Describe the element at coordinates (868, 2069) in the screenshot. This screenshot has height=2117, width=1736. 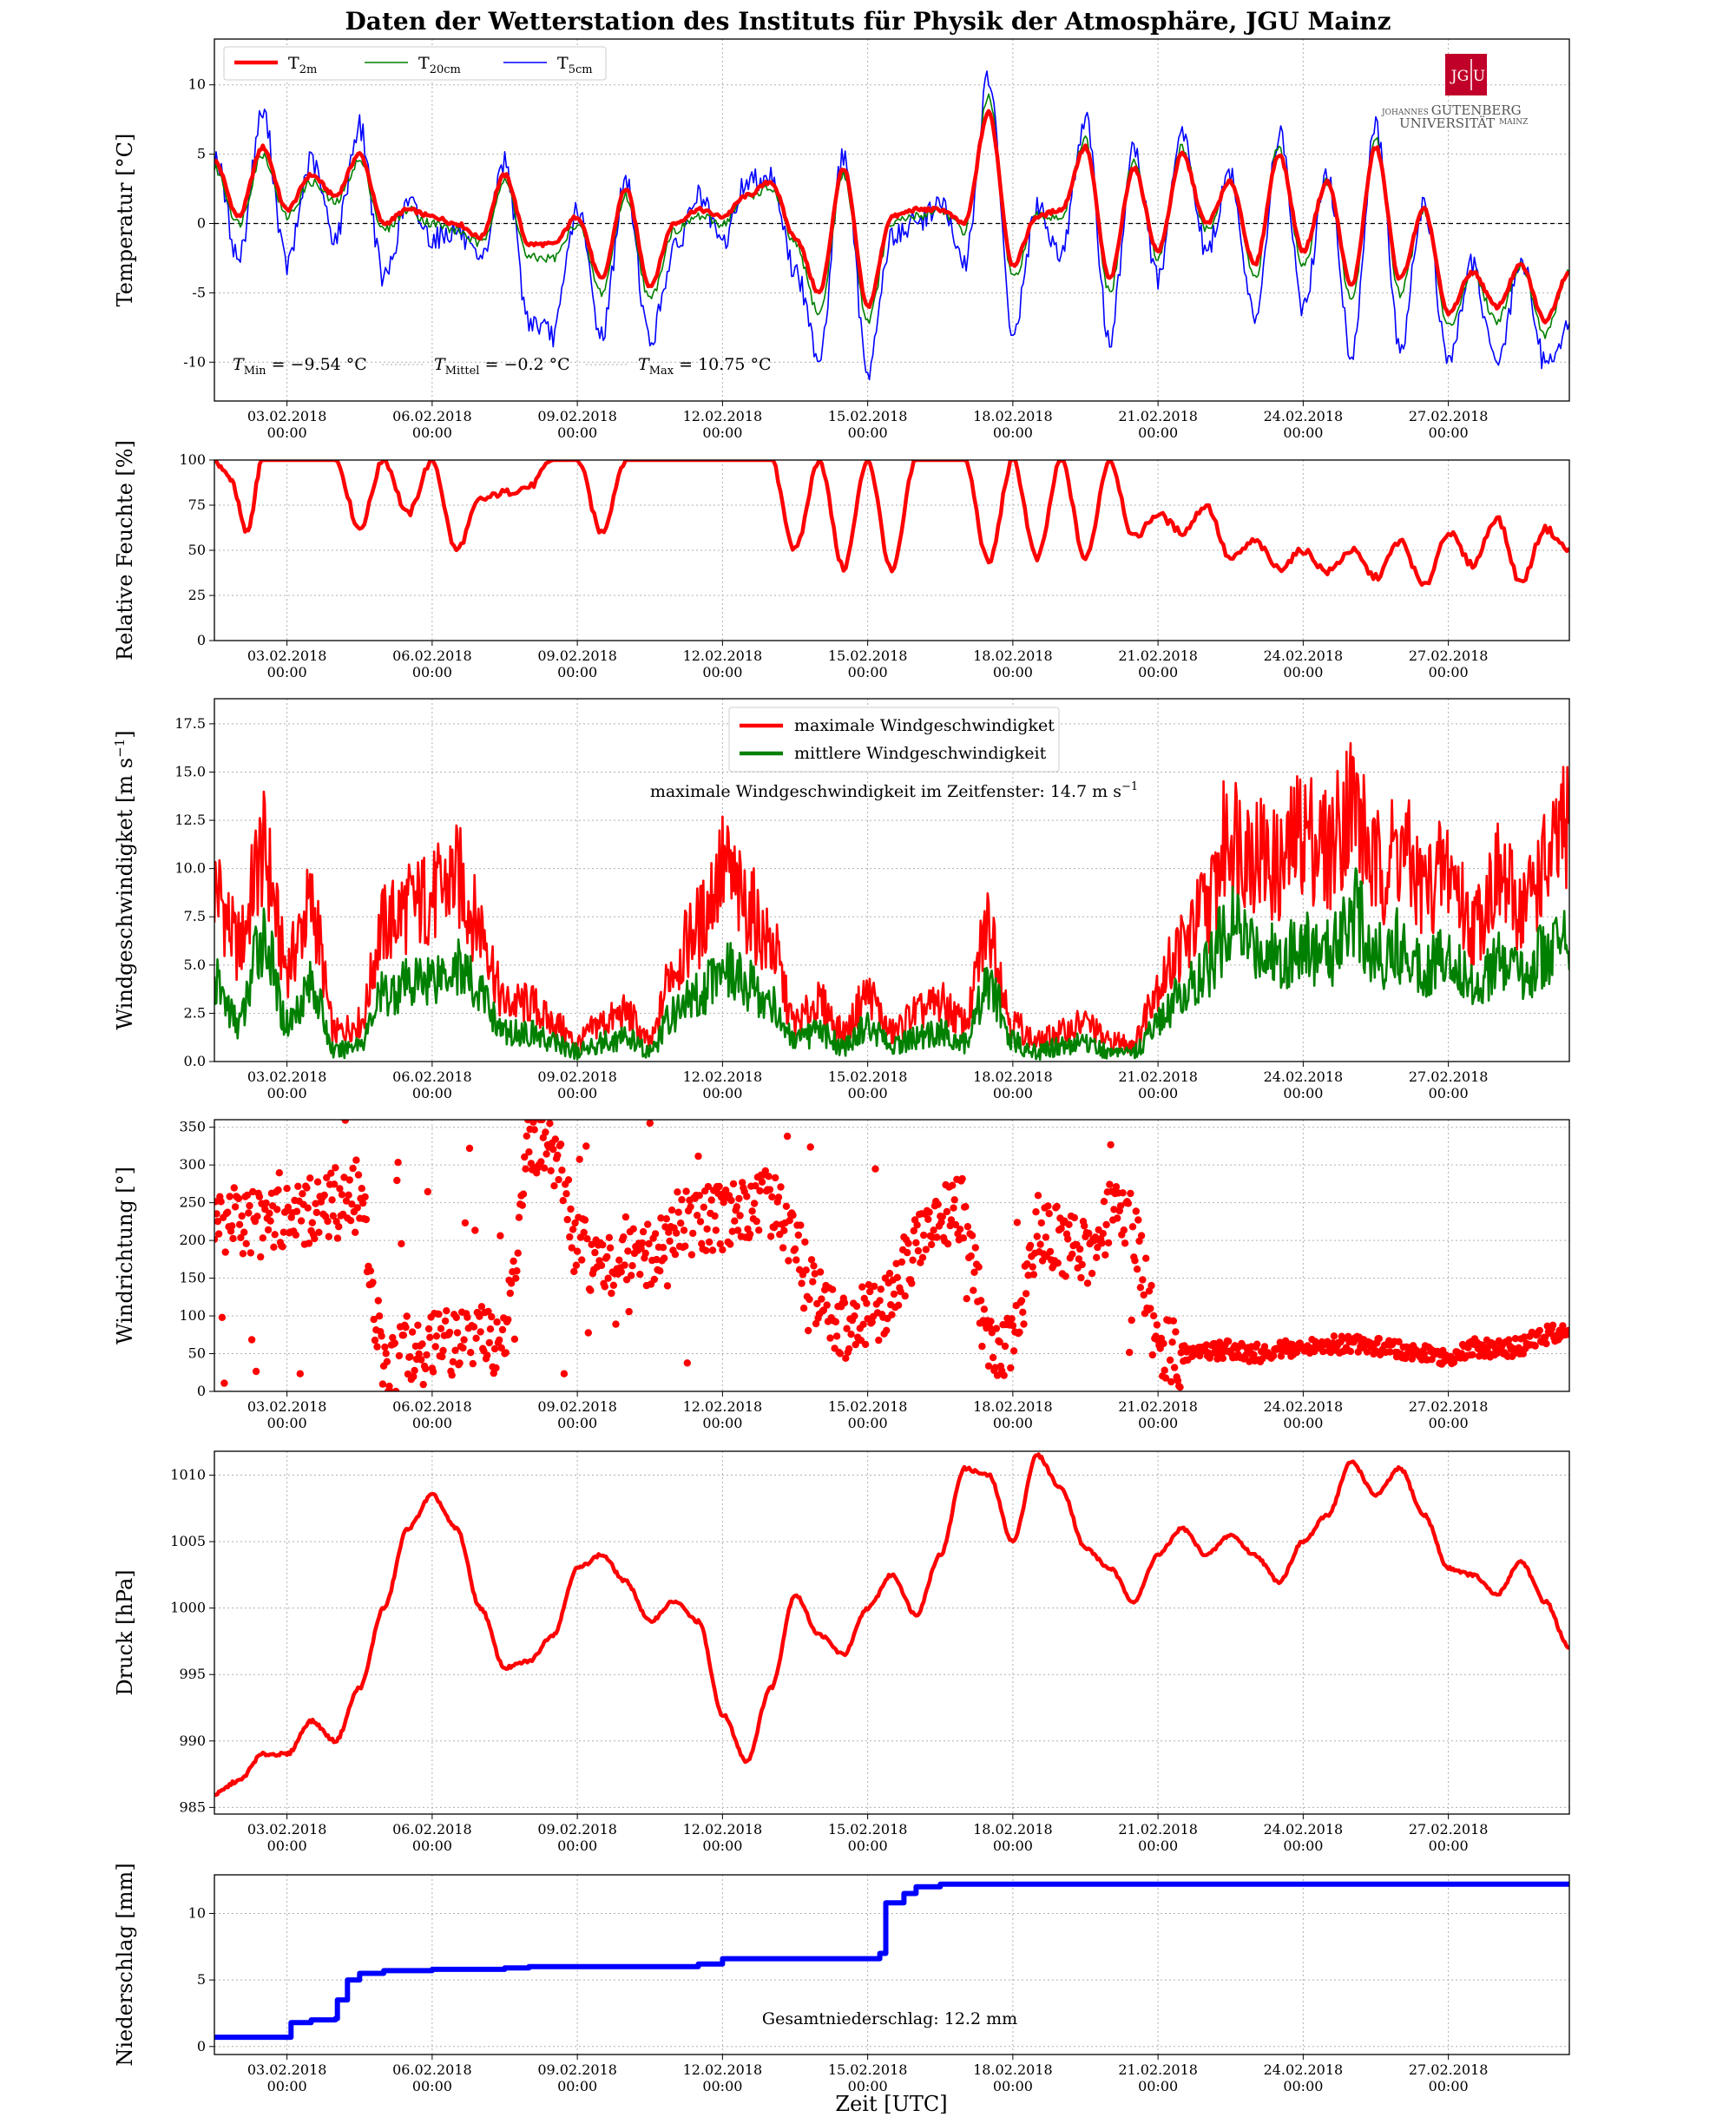
I see `x-tick-label-date: 15.02.2018` at that location.